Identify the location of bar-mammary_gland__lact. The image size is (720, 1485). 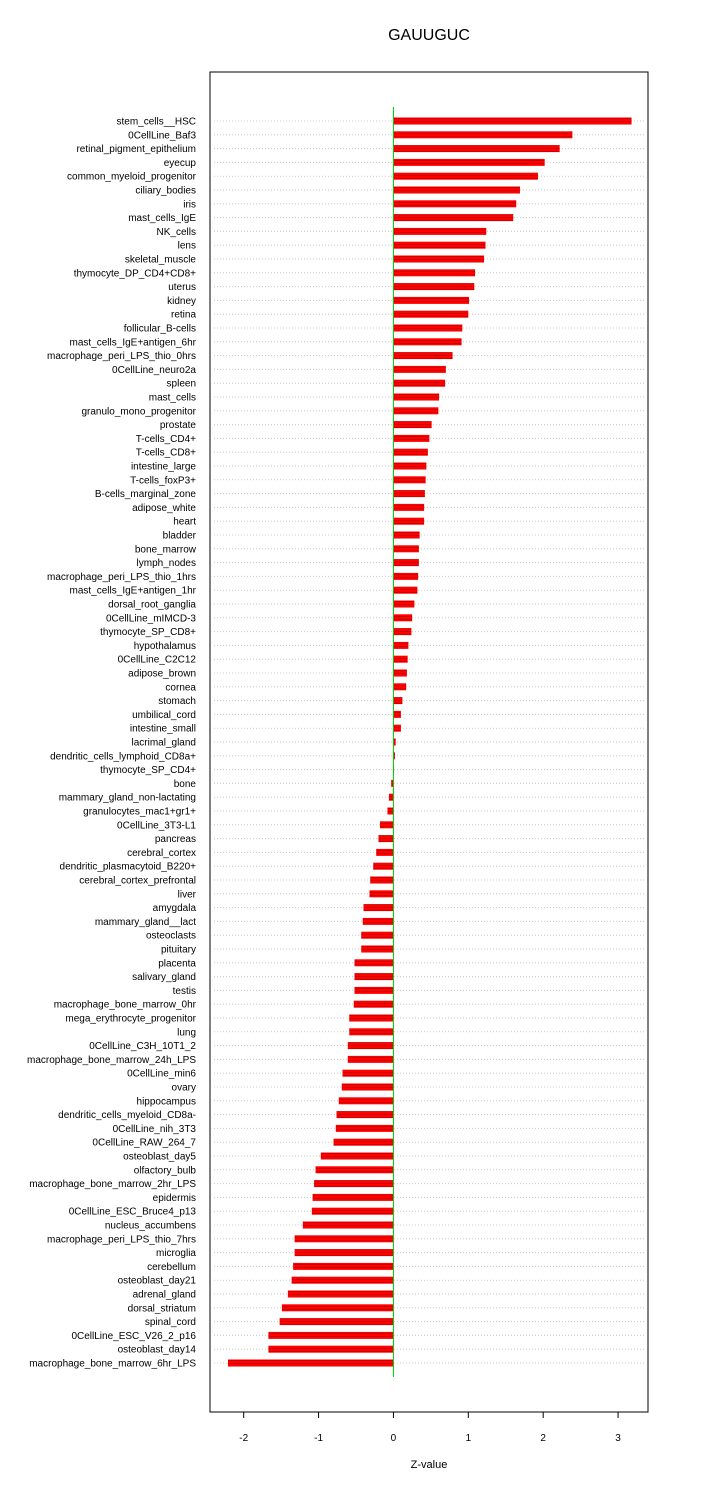
(378, 921).